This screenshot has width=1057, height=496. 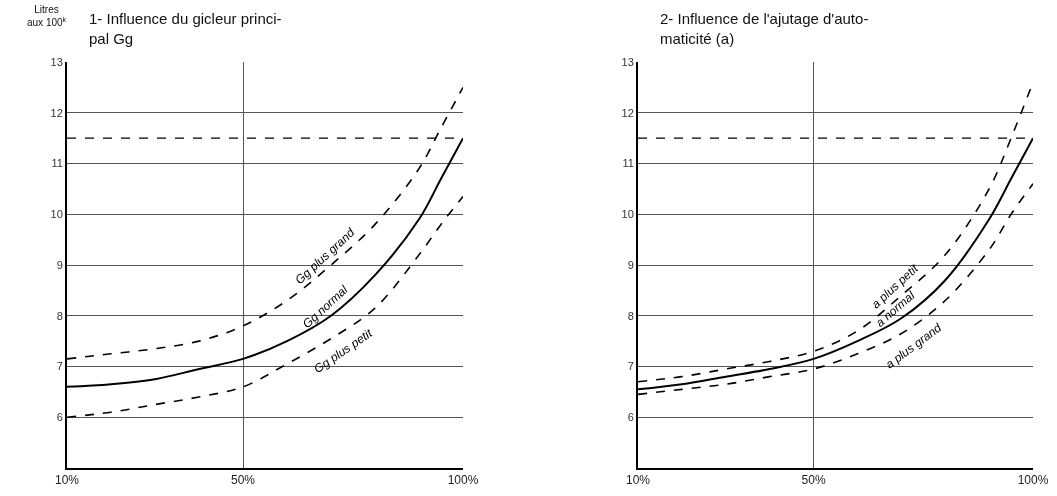 I want to click on chart-title: 1- Influence du gicleur princi- pal Gg, so click(x=185, y=28).